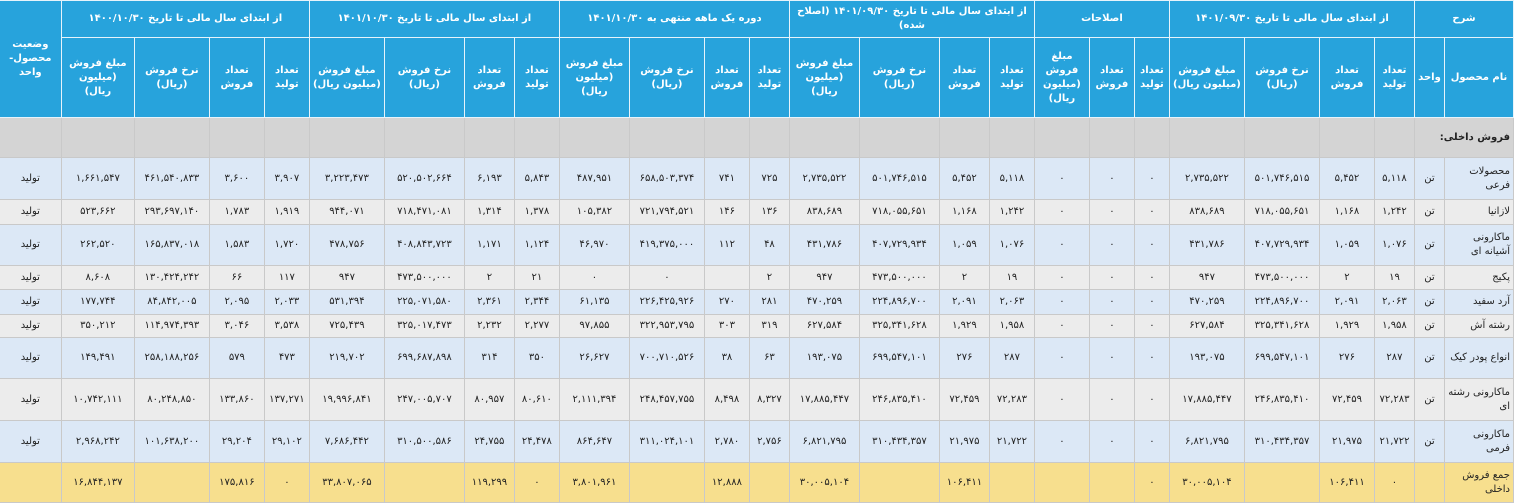 Image resolution: width=1514 pixels, height=504 pixels. I want to click on cell: ۲۴۶,۸۳۵,۴۱۰, so click(1281, 399).